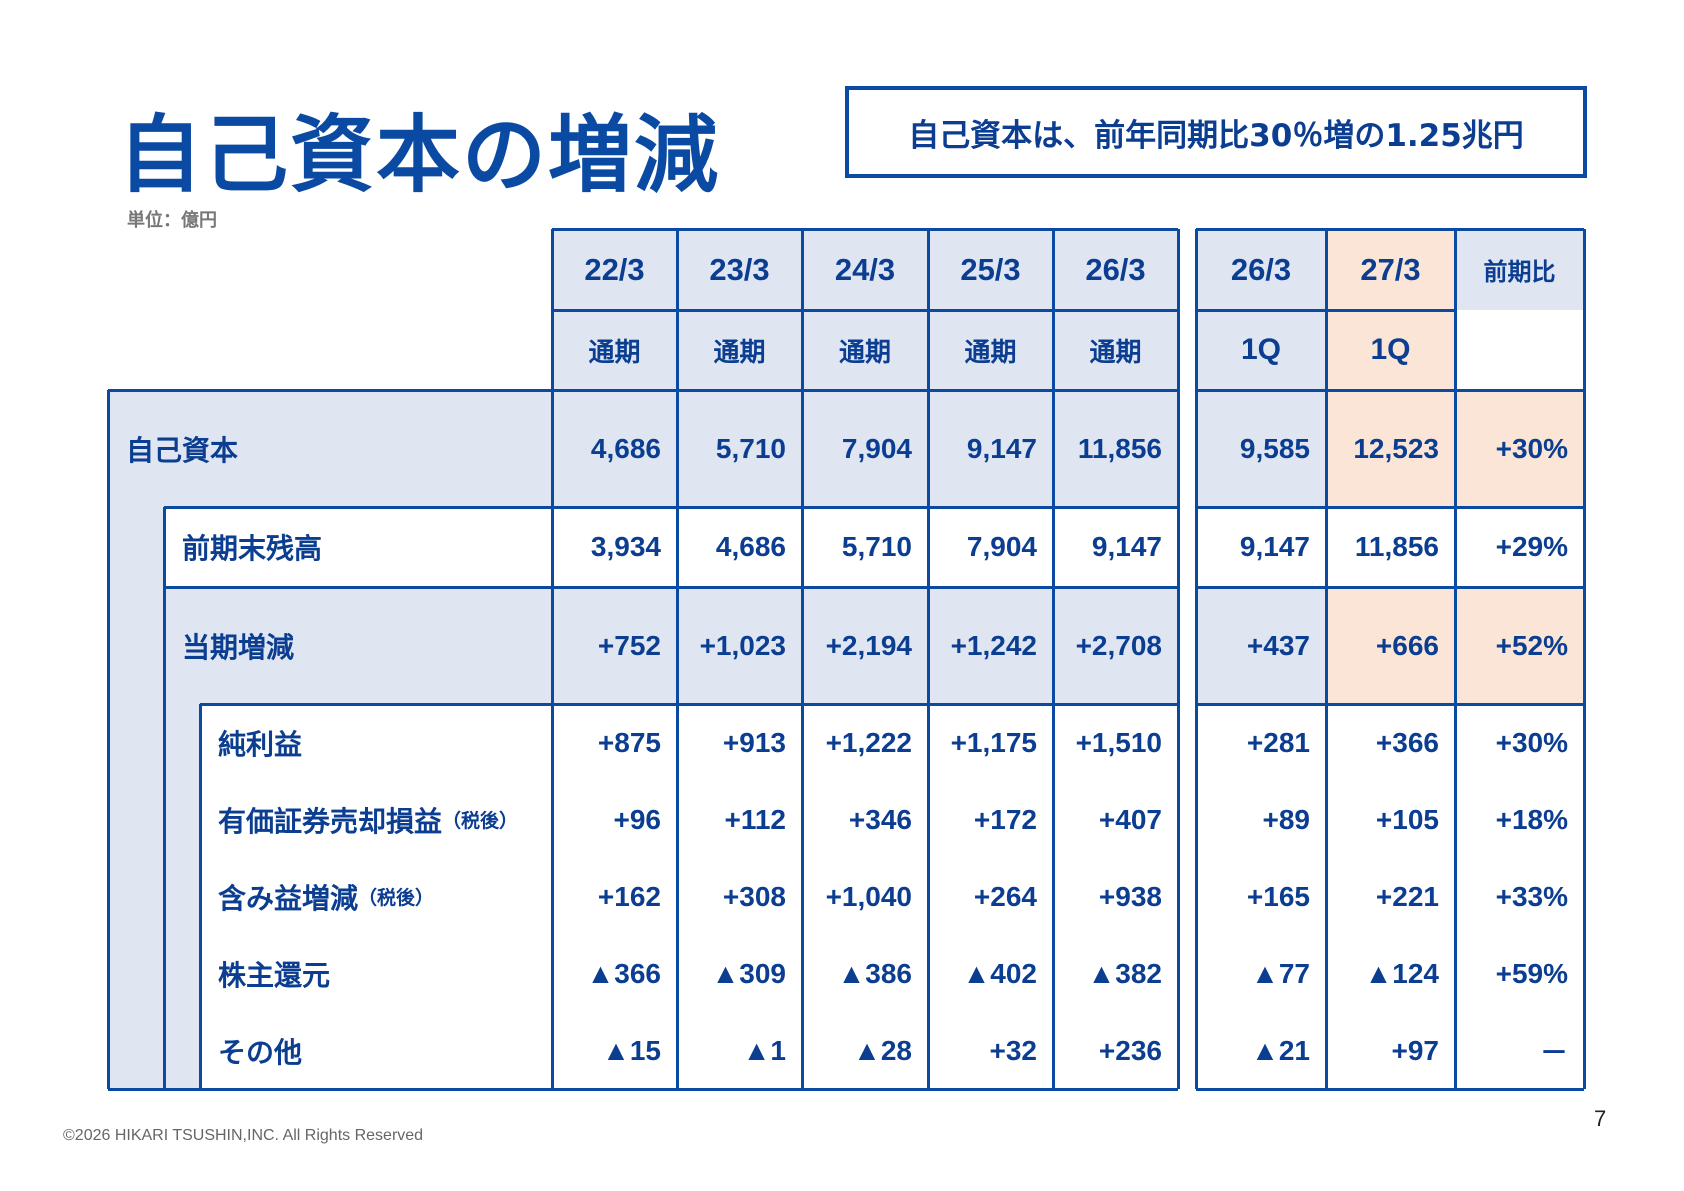 This screenshot has width=1684, height=1191. What do you see at coordinates (1005, 896) in the screenshot?
I see `table-cell: +264` at bounding box center [1005, 896].